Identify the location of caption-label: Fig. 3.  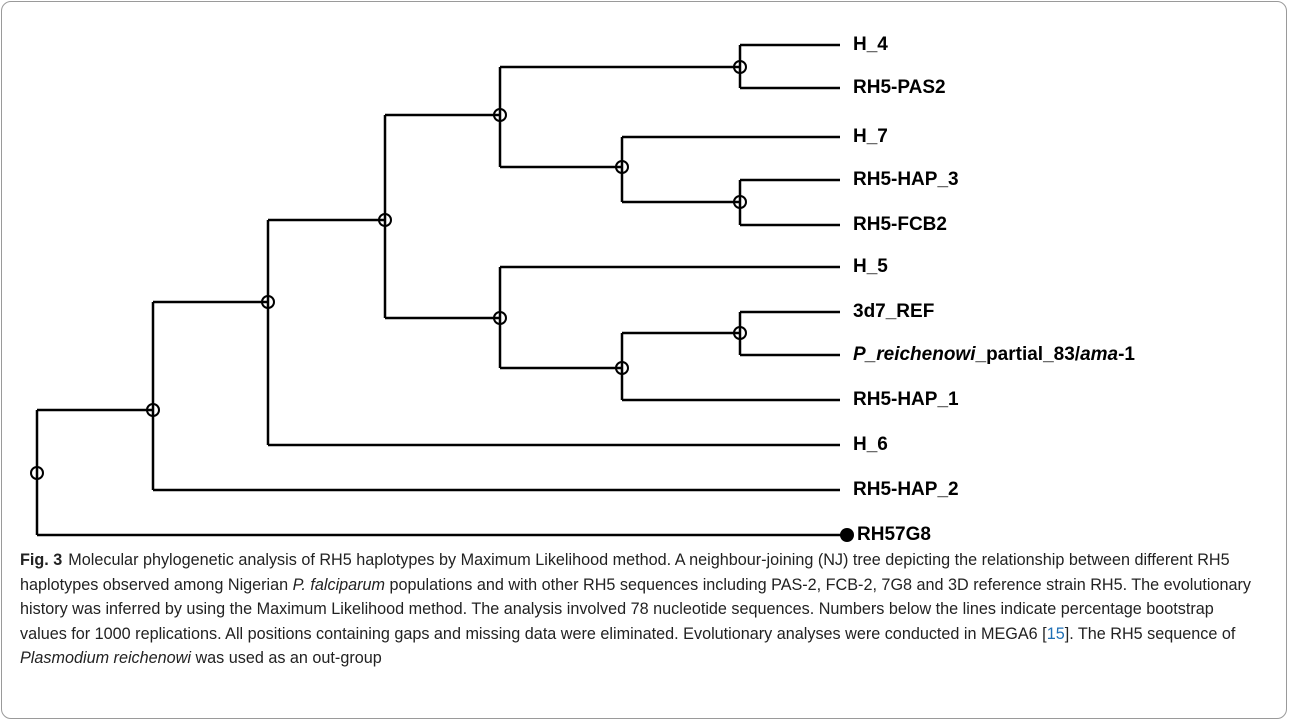
(41, 560).